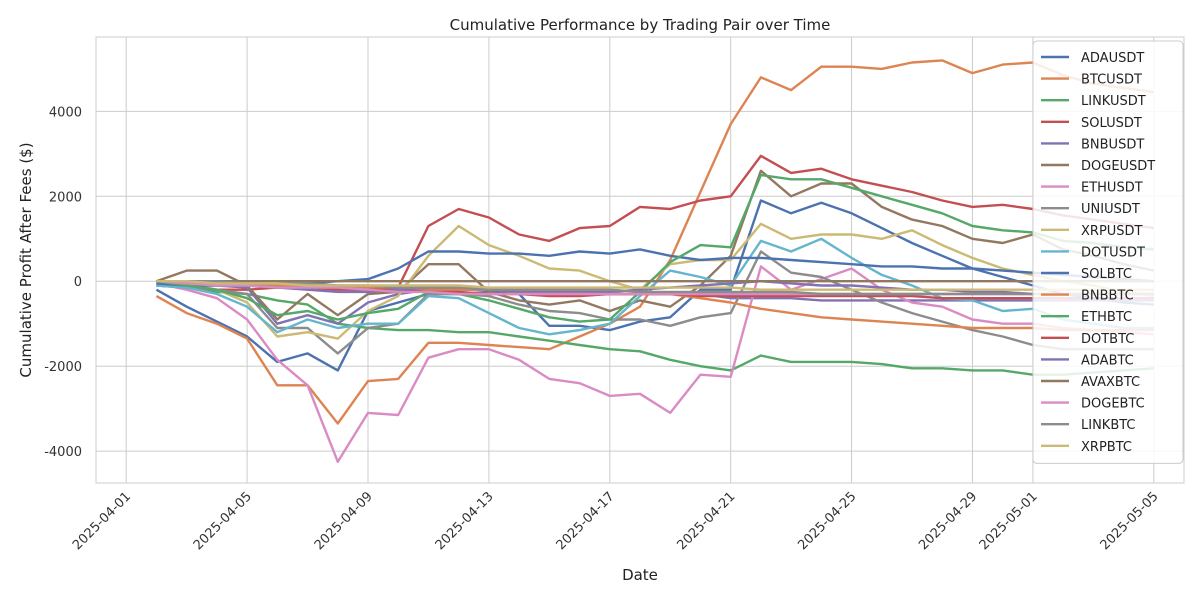 The height and width of the screenshot is (600, 1200). What do you see at coordinates (1113, 252) in the screenshot?
I see `legend-label: DOTUSDT` at bounding box center [1113, 252].